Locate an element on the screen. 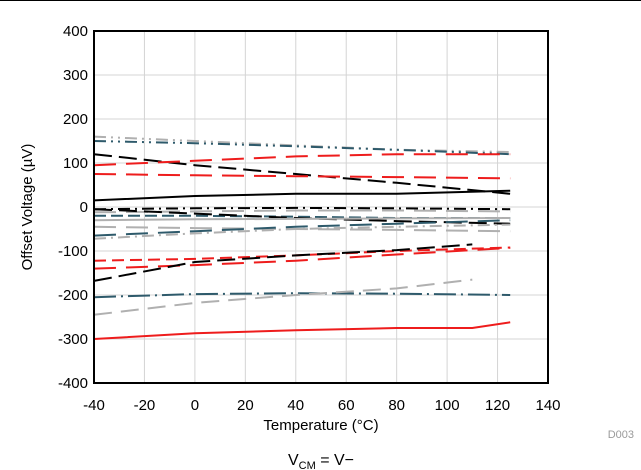 The image size is (641, 470). y-tick-label: 100 is located at coordinates (75, 163).